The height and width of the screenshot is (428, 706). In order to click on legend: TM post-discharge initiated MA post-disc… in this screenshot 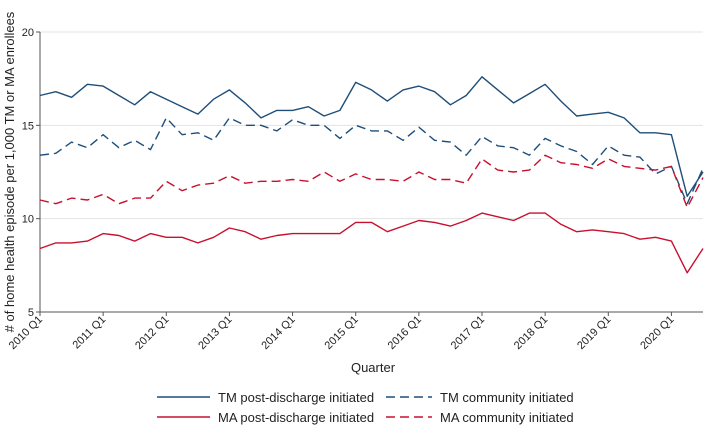, I will do `click(365, 407)`.